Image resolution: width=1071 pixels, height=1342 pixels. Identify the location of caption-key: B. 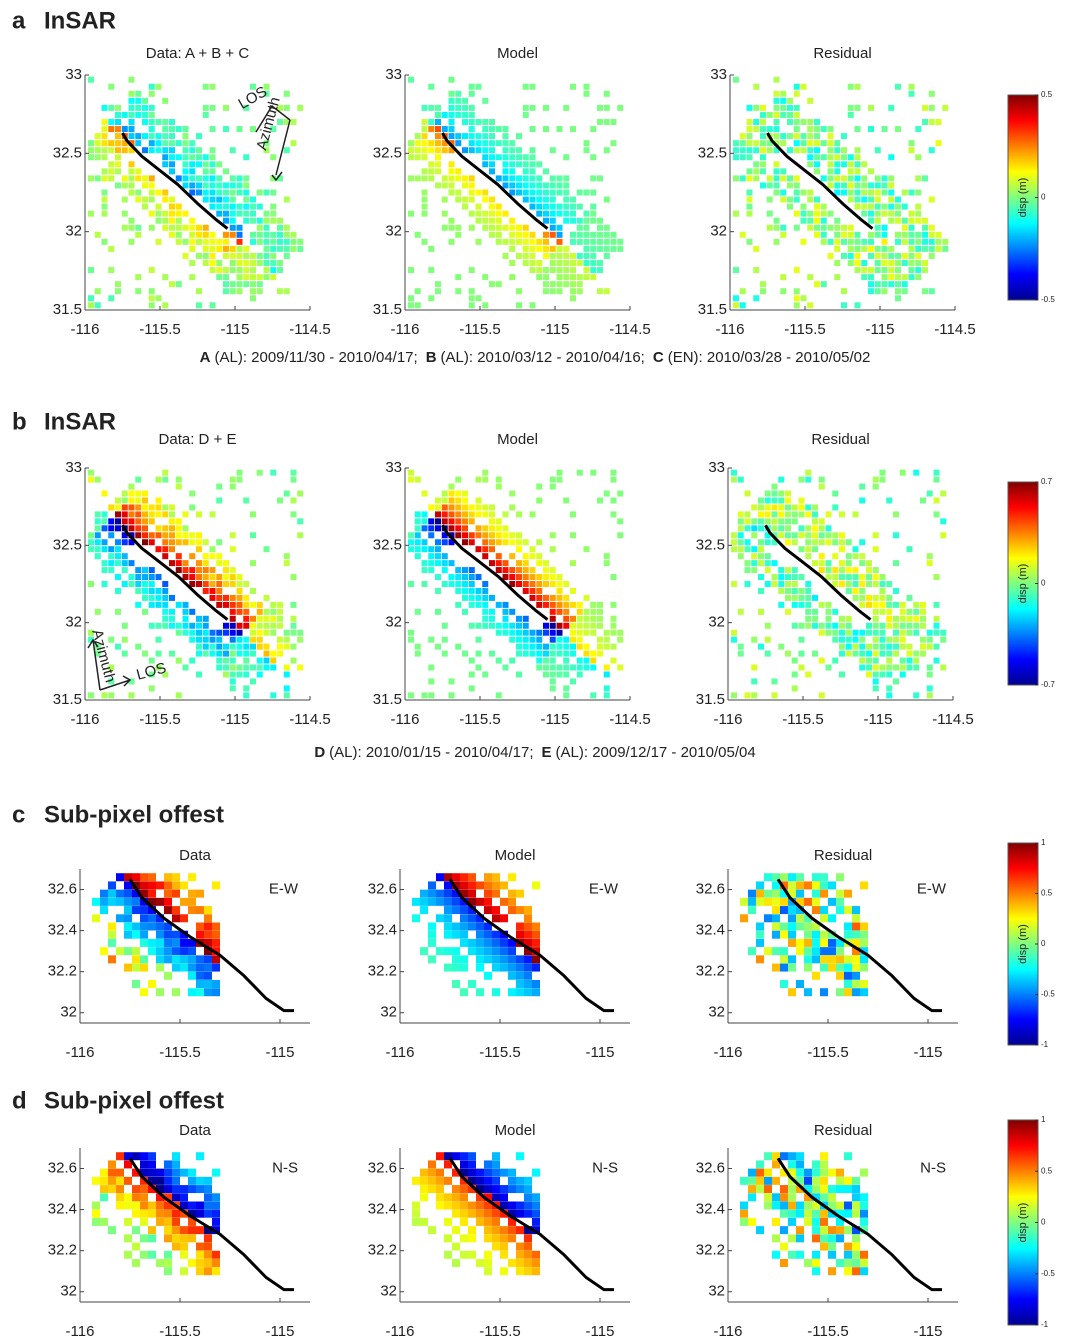
(431, 357).